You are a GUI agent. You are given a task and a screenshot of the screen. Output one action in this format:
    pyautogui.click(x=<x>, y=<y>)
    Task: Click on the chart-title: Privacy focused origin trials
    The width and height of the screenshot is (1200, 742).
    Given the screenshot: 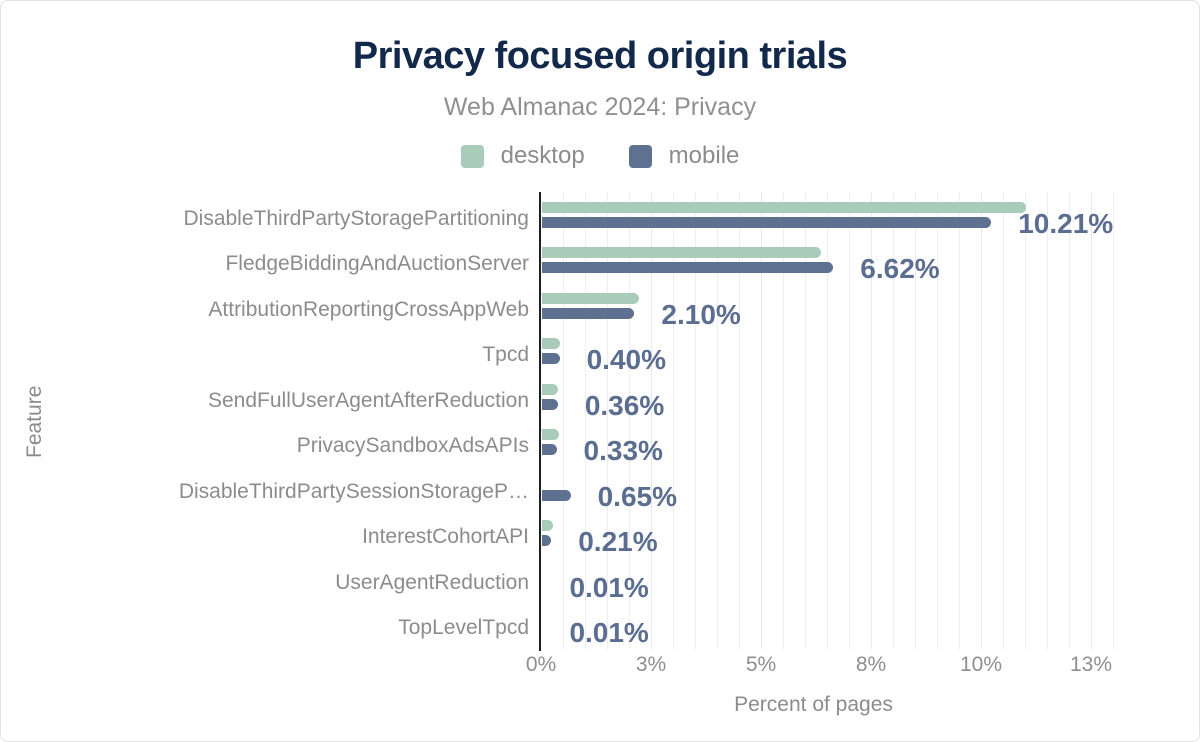 What is the action you would take?
    pyautogui.click(x=600, y=56)
    